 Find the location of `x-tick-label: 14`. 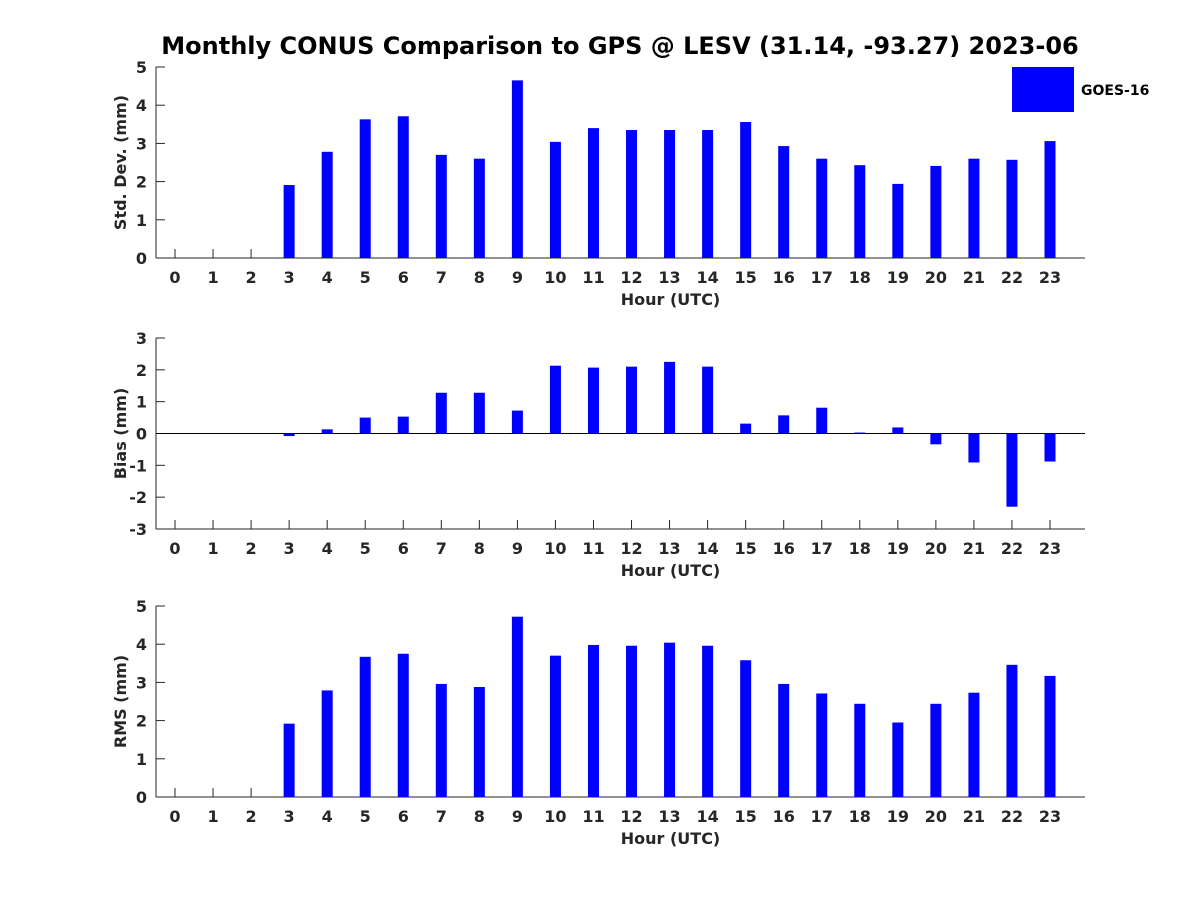

x-tick-label: 14 is located at coordinates (707, 277).